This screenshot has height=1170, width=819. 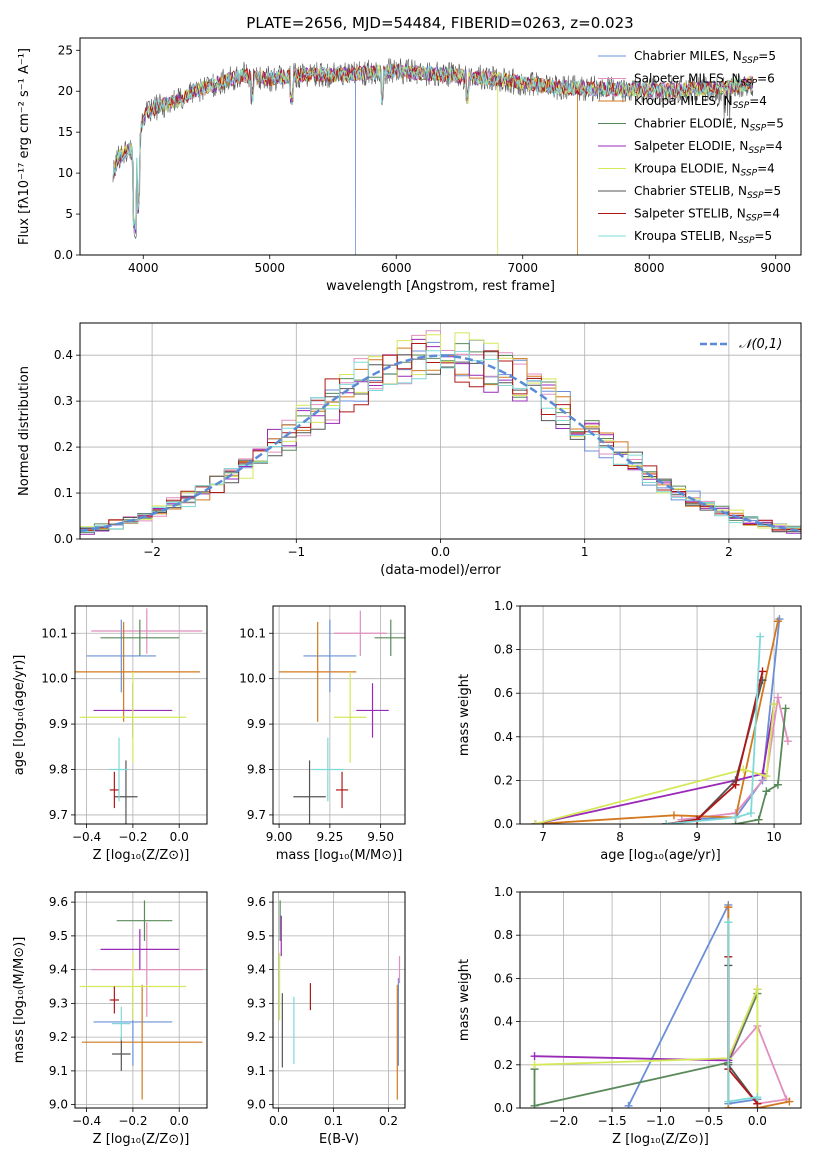 What do you see at coordinates (440, 443) in the screenshot?
I see `normal-reference-curve` at bounding box center [440, 443].